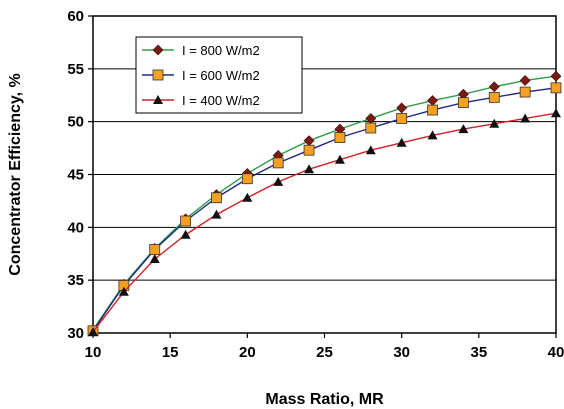 The height and width of the screenshot is (409, 564). Describe the element at coordinates (75, 175) in the screenshot. I see `y-tick-label: 45` at that location.